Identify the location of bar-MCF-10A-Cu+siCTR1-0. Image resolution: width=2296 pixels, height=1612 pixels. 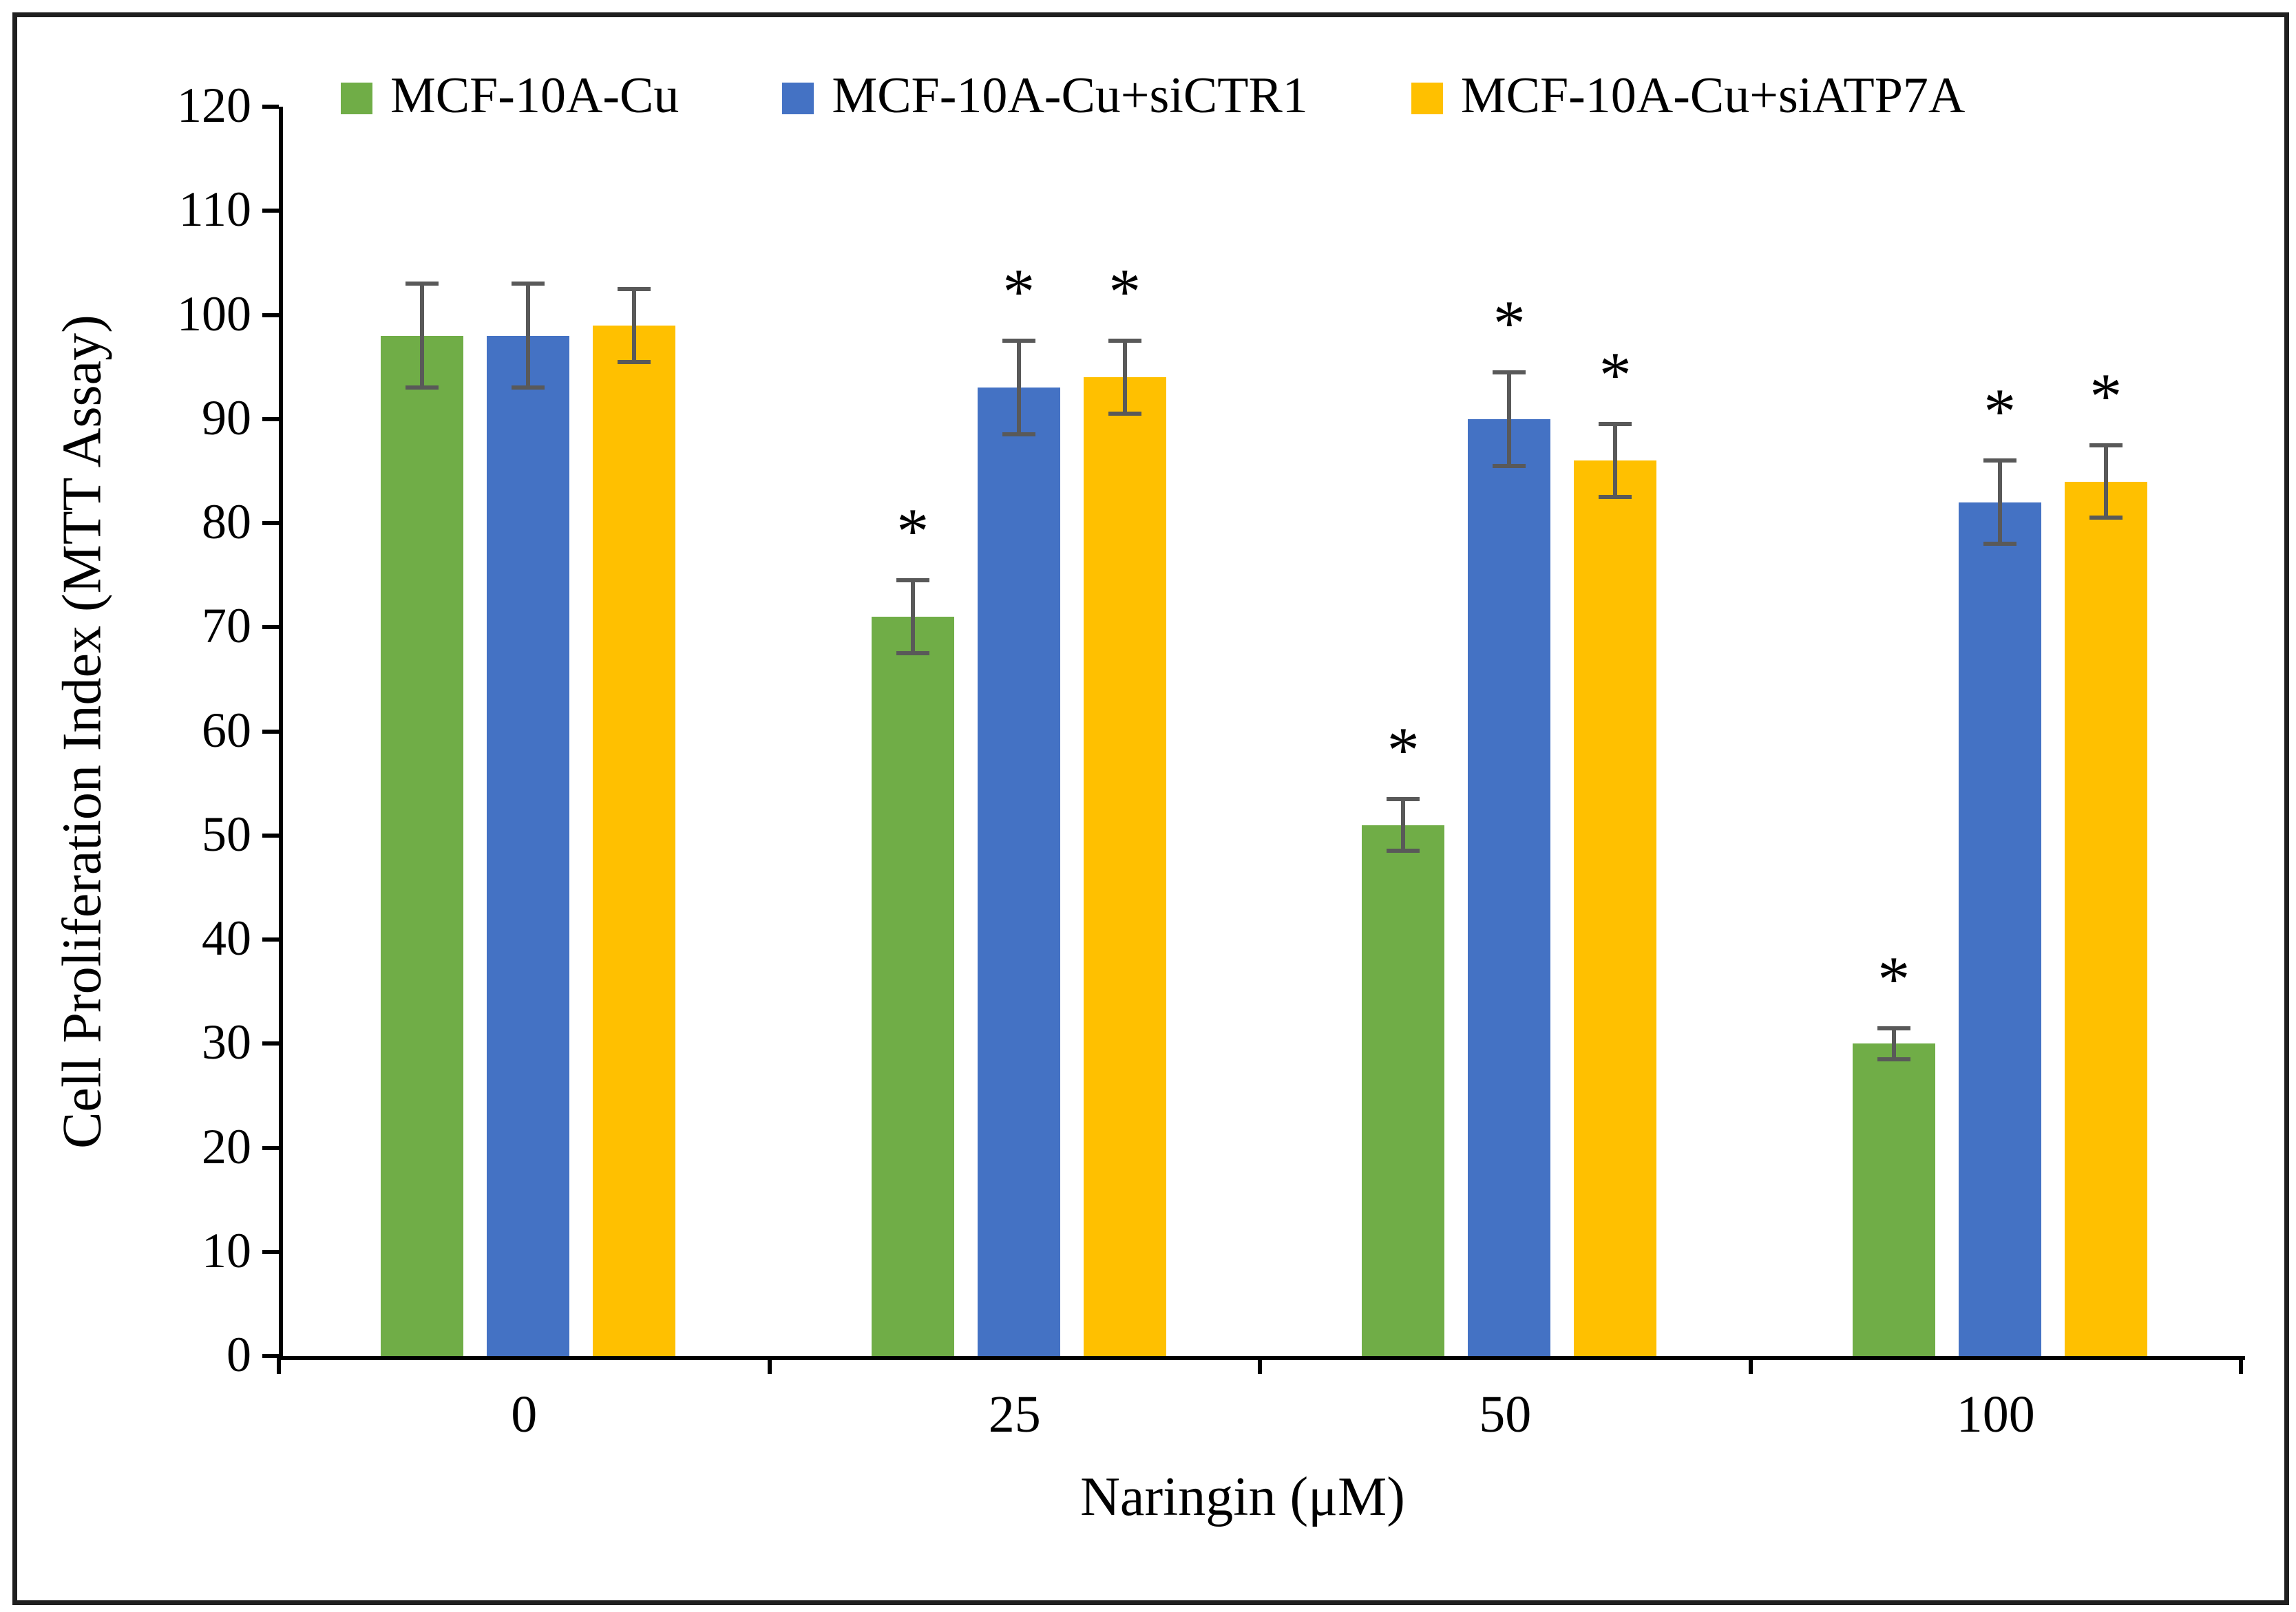
(528, 845).